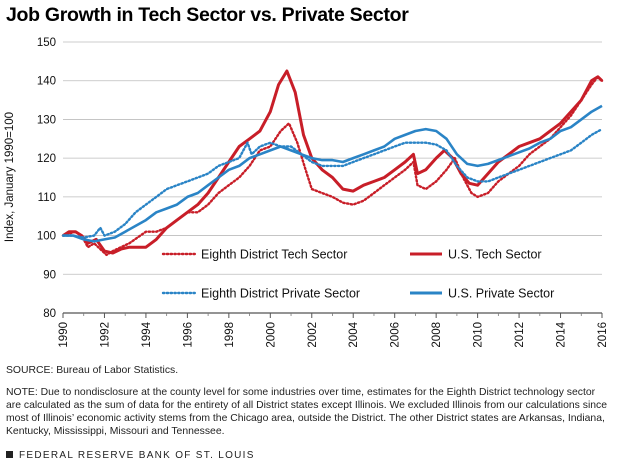  Describe the element at coordinates (46, 178) in the screenshot. I see `y-axis-ticks: 80 90 100 110 120 130 140 150` at that location.